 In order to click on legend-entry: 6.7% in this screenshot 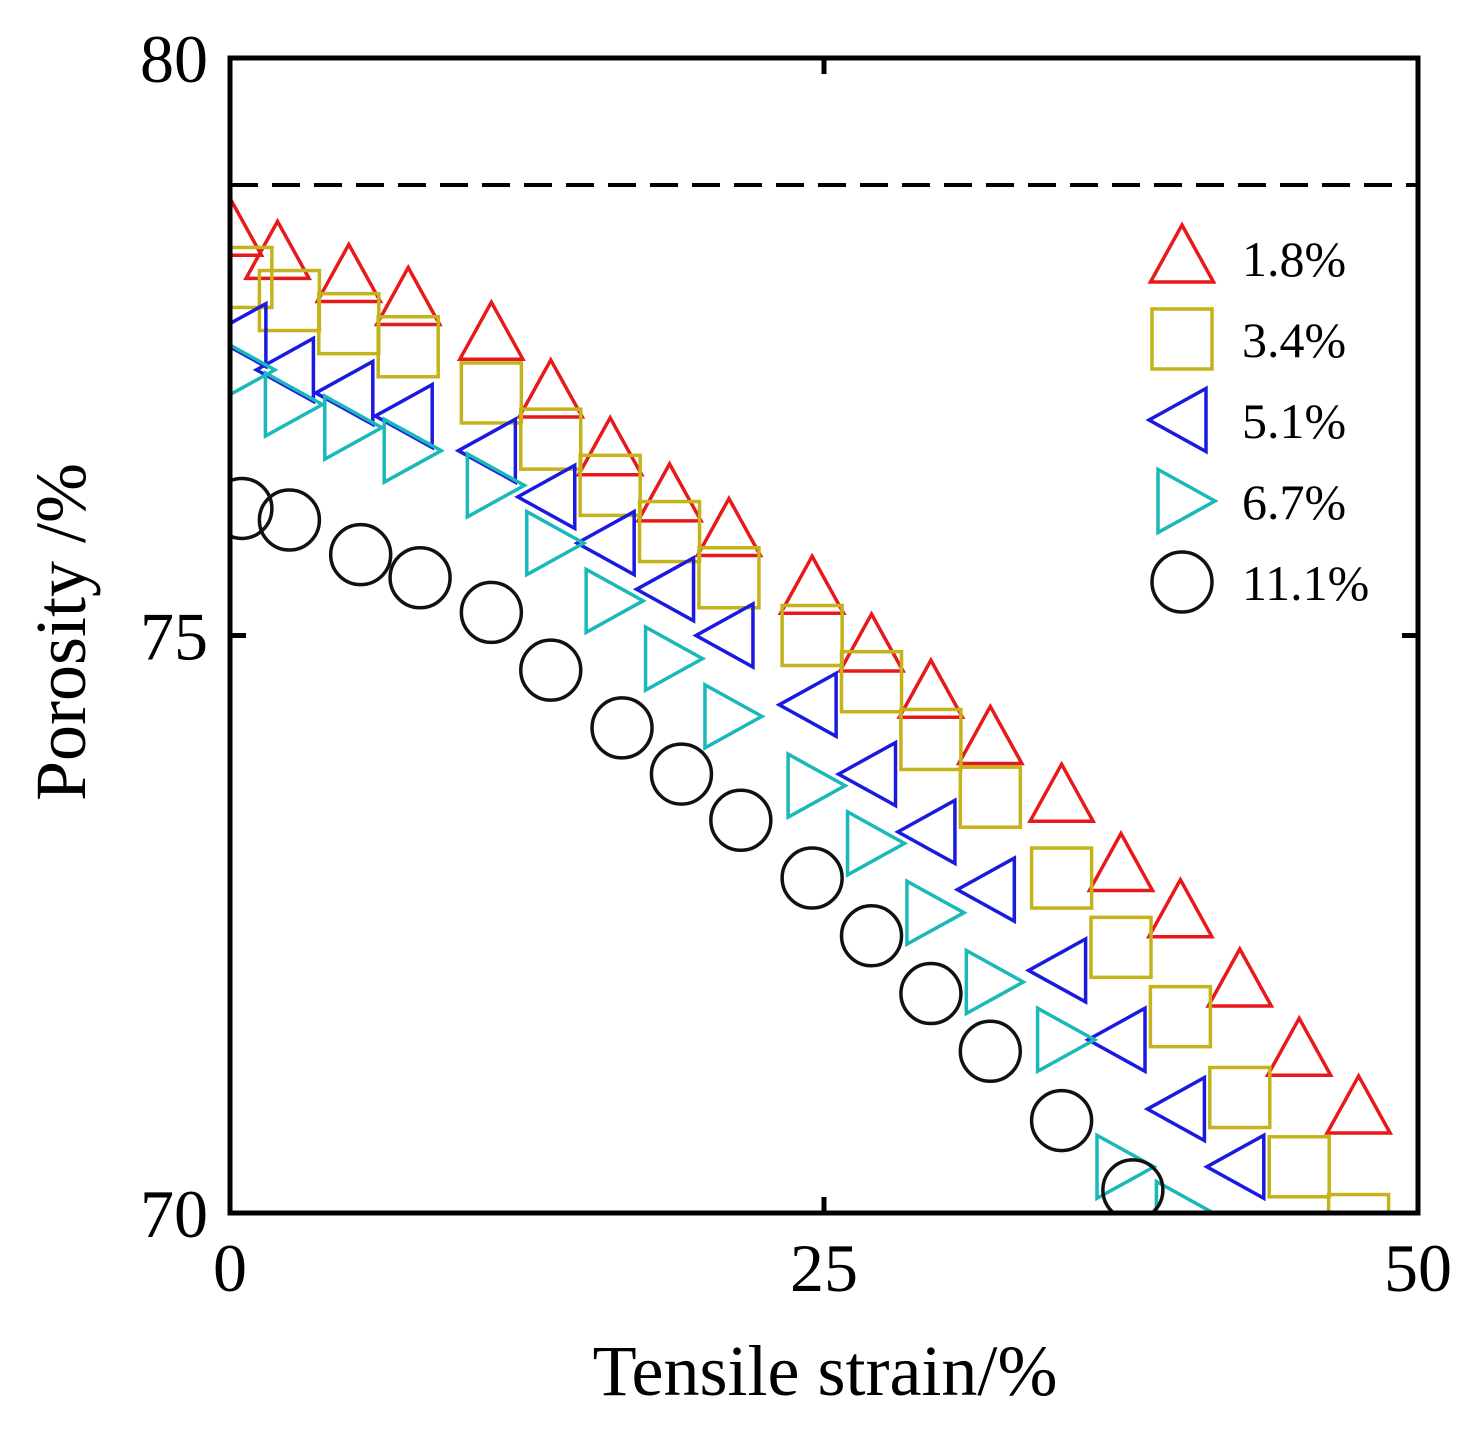, I will do `click(1251, 501)`.